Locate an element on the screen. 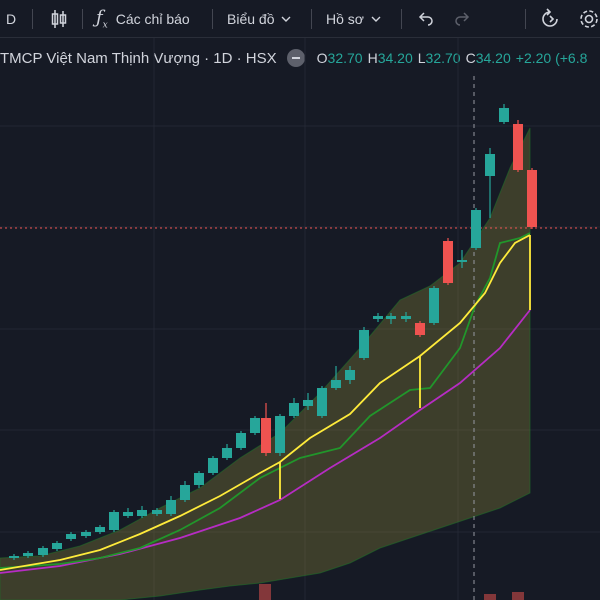  redo-icon is located at coordinates (462, 18).